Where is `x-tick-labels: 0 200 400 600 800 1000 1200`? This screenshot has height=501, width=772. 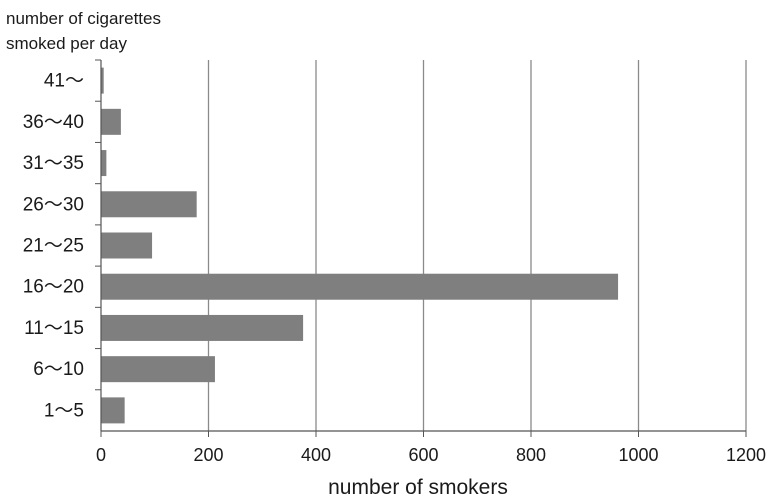 x-tick-labels: 0 200 400 600 800 1000 1200 is located at coordinates (431, 455).